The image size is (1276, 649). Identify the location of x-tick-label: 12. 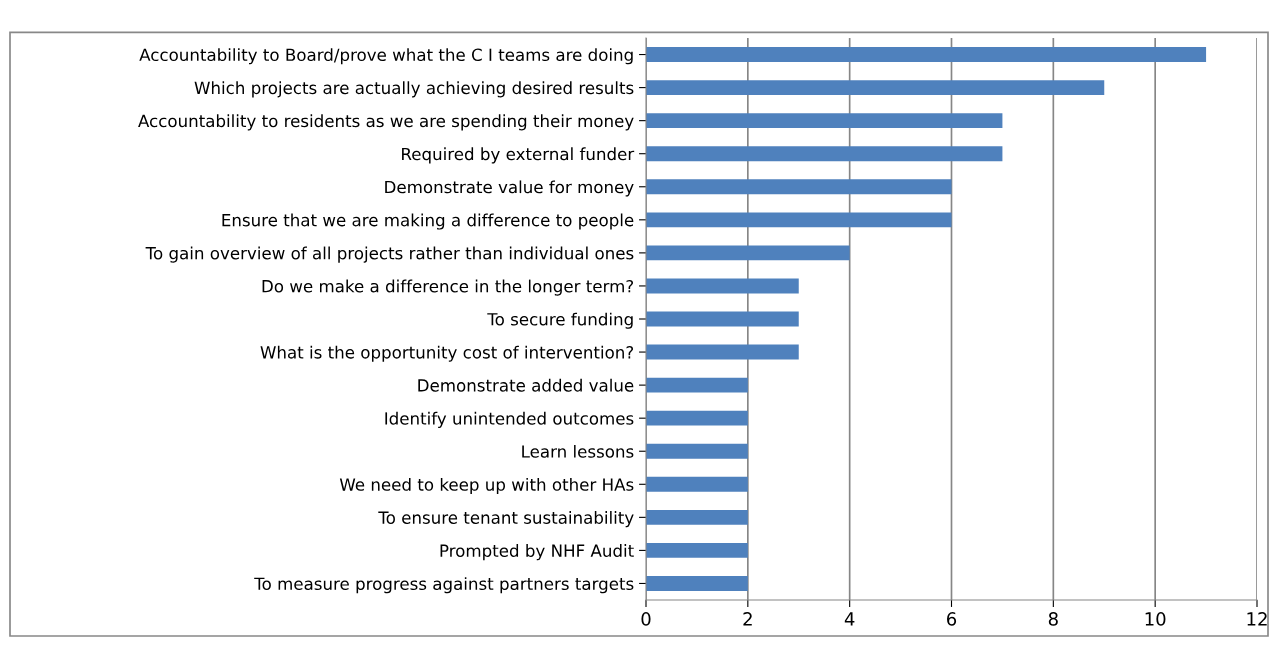
(1257, 619).